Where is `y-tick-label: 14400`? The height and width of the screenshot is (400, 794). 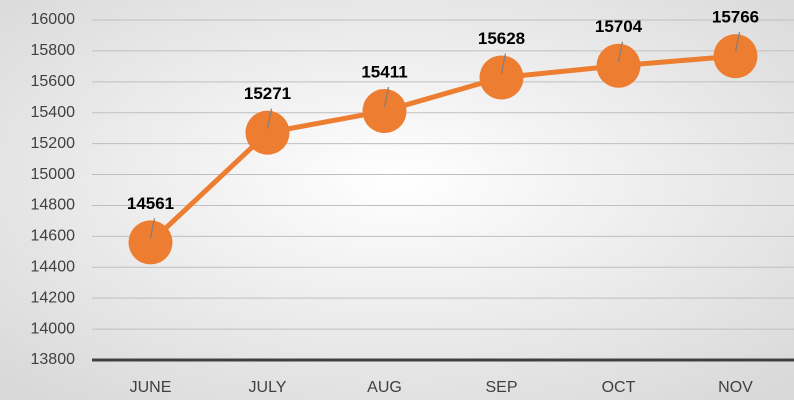 y-tick-label: 14400 is located at coordinates (53, 266).